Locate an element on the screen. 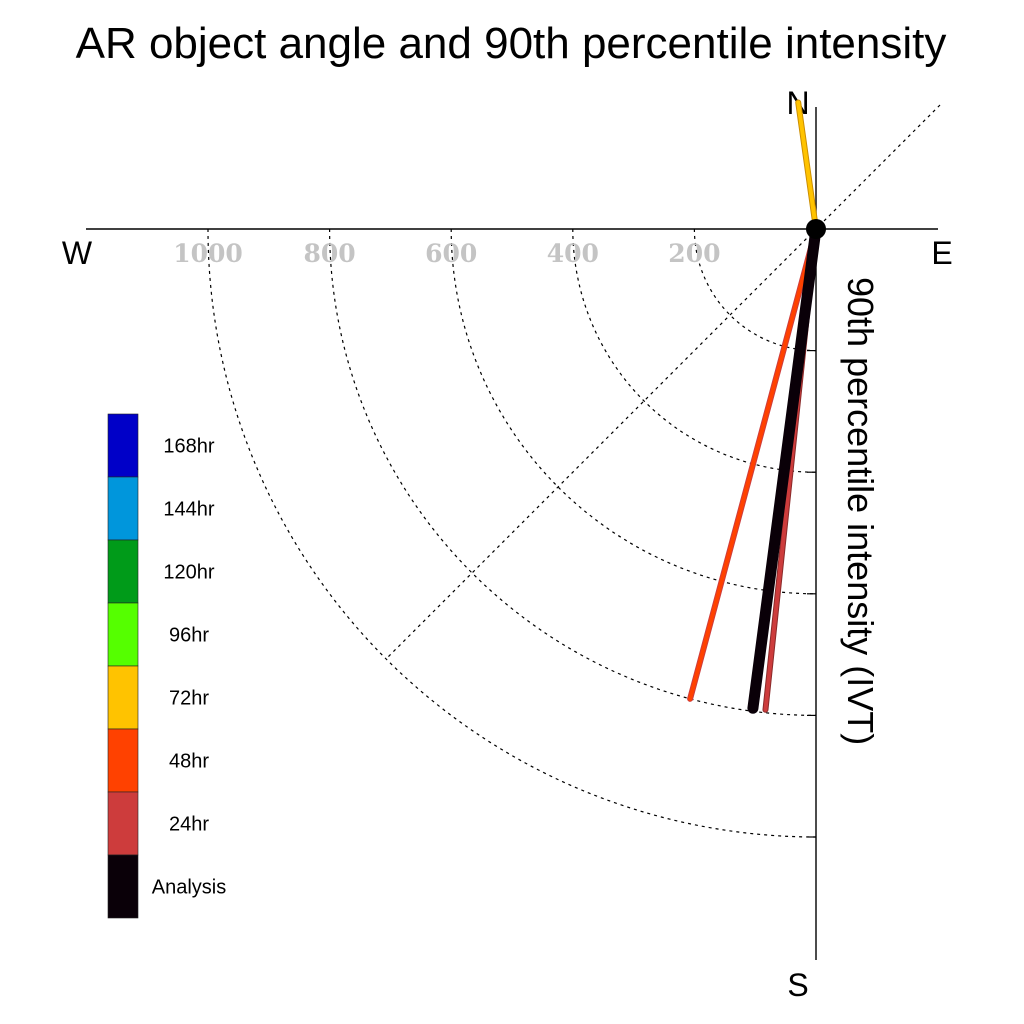 This screenshot has height=1024, width=1024. vector-analysis is located at coordinates (784, 468).